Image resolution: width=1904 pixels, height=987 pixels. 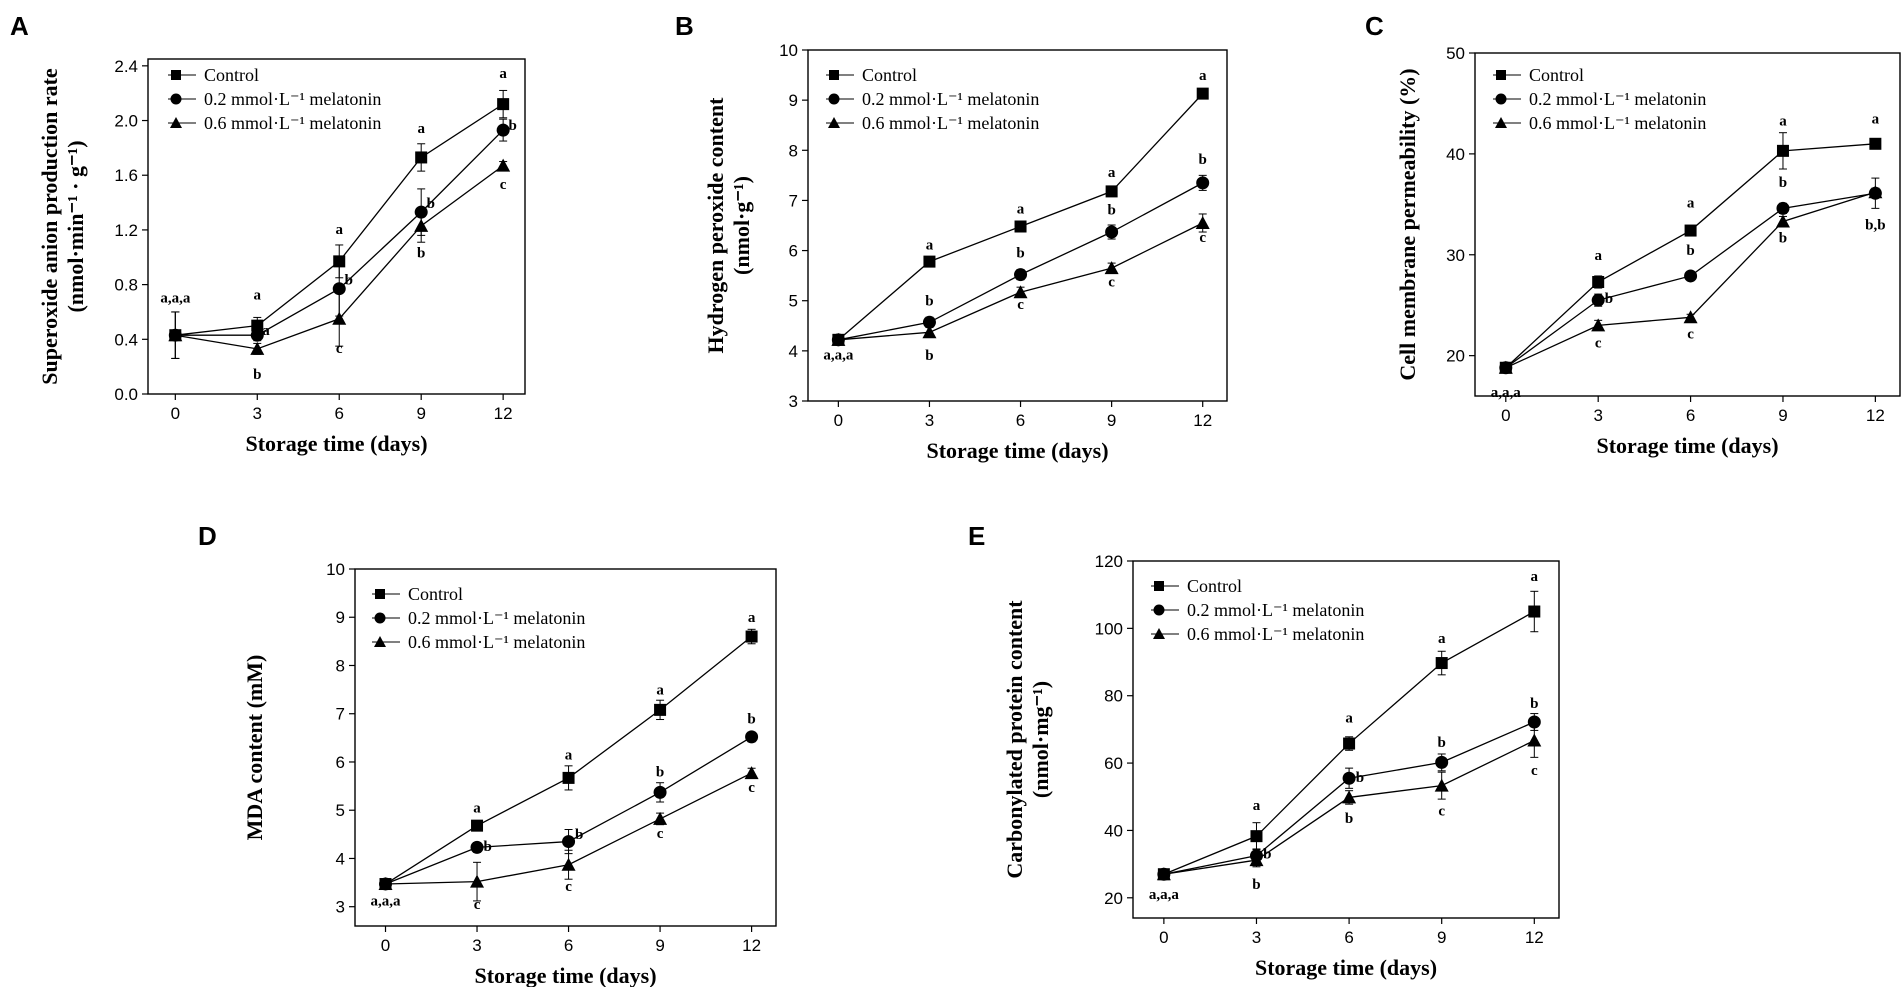 What do you see at coordinates (49, 226) in the screenshot?
I see `y-axis-title: Superoxide anion production rate` at bounding box center [49, 226].